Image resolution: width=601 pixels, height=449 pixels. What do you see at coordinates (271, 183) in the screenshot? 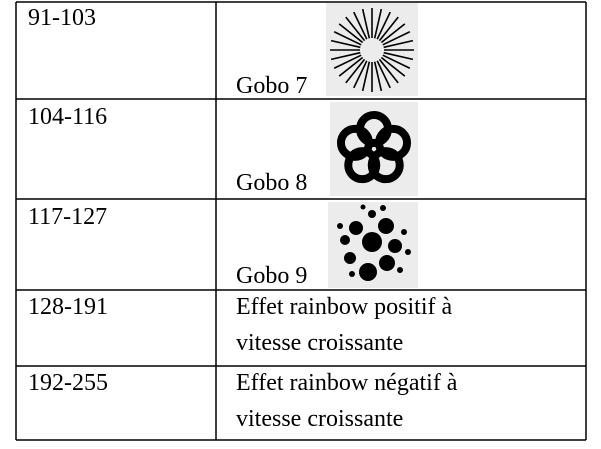
I see `cell-text: Gobo 8` at bounding box center [271, 183].